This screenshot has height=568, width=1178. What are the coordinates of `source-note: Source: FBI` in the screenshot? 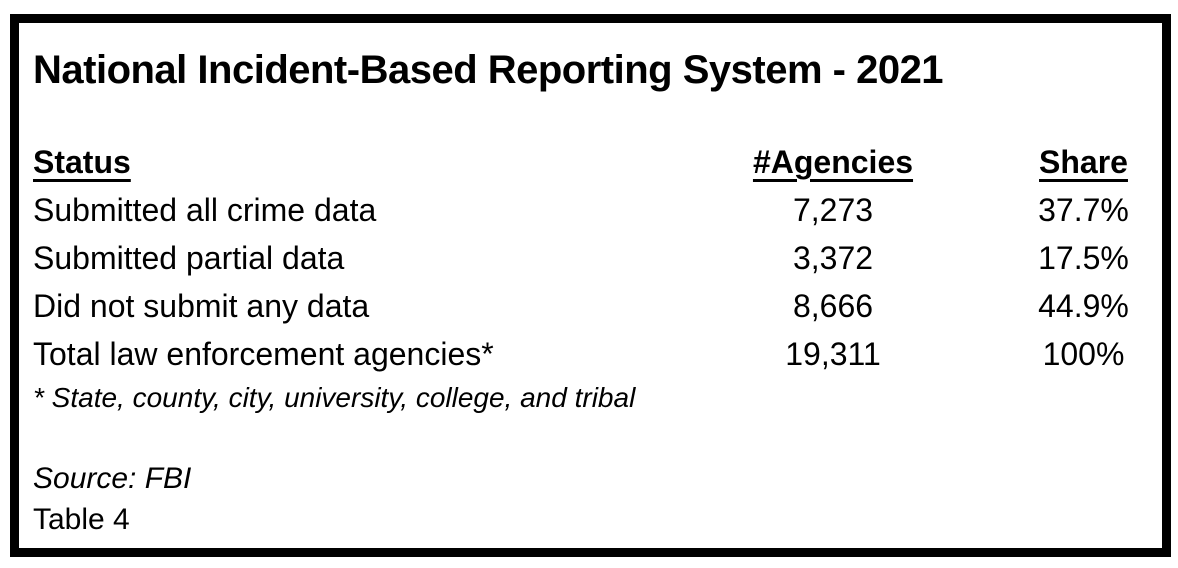 It's located at (112, 478).